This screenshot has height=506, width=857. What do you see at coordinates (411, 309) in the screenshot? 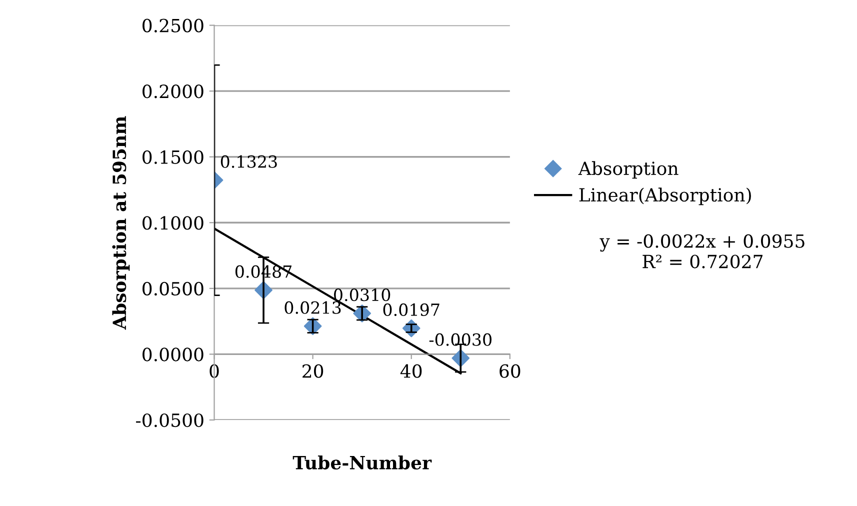
I see `data-label: 0.0197` at bounding box center [411, 309].